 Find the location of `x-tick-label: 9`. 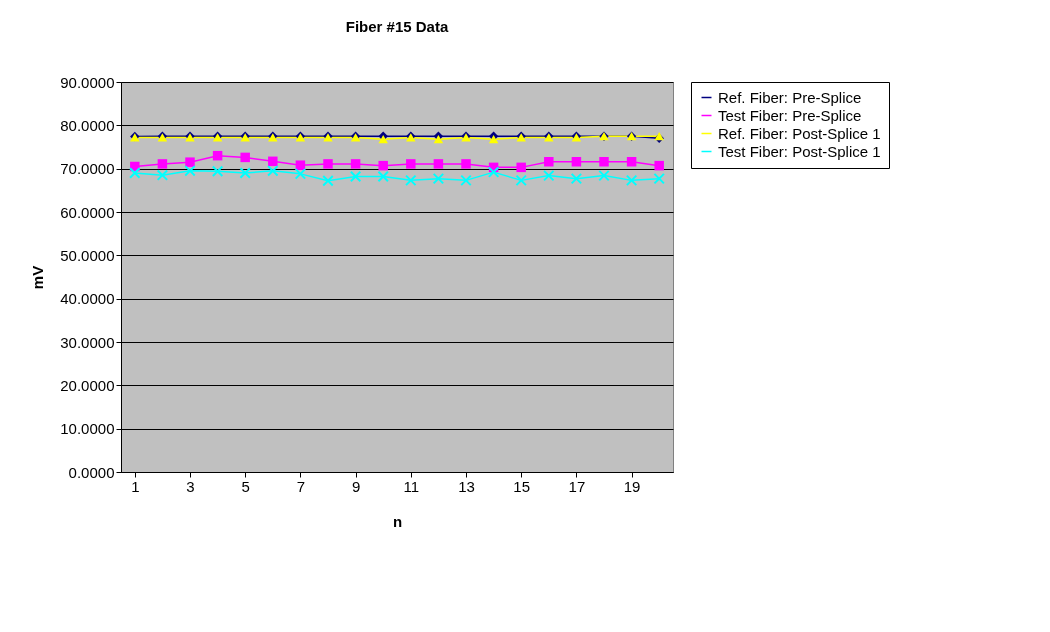

x-tick-label: 9 is located at coordinates (356, 486).